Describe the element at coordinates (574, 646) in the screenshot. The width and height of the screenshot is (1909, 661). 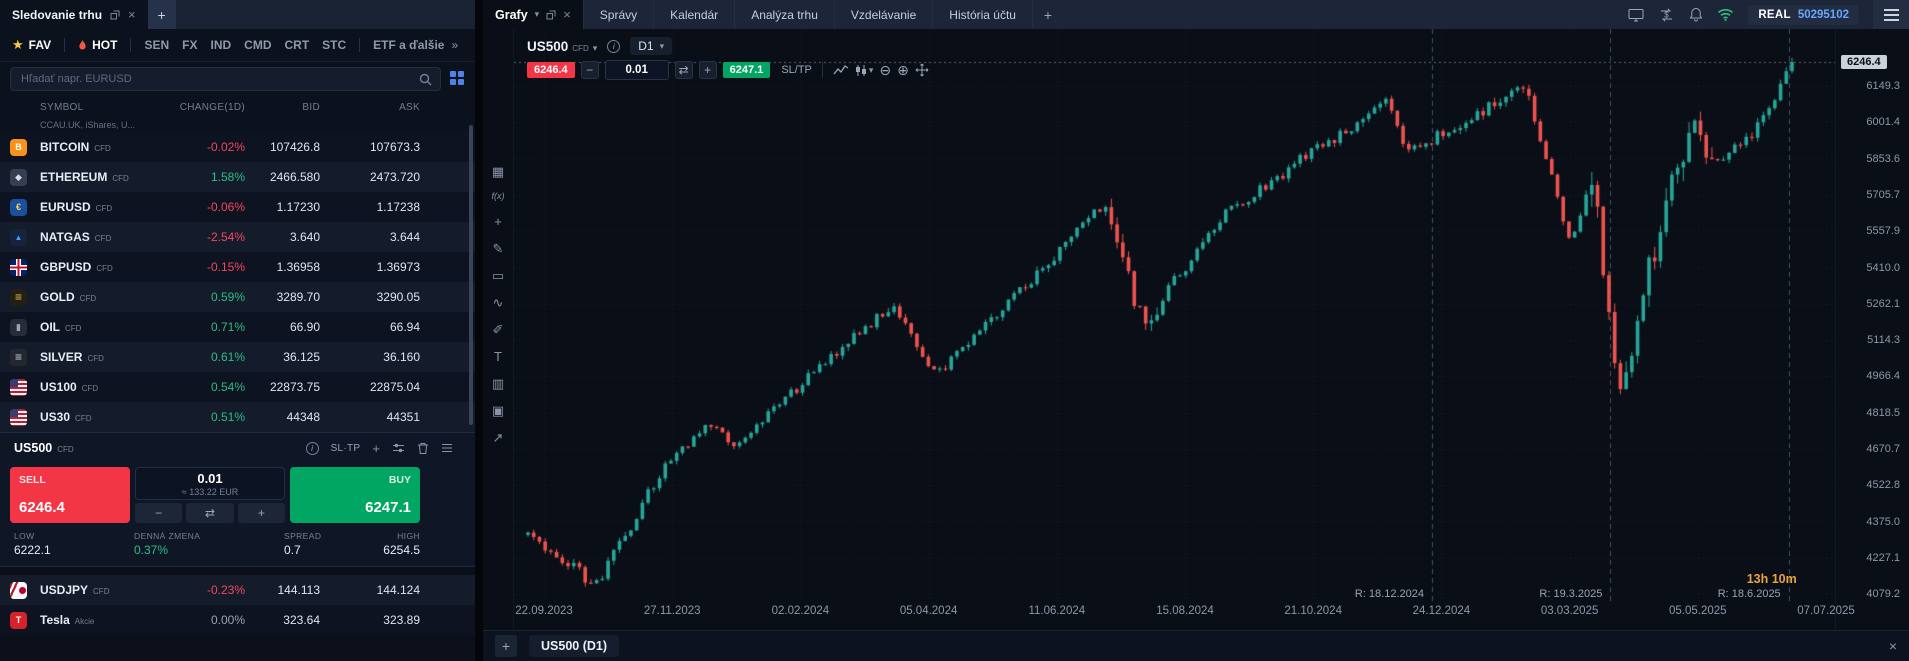
I see `chart-tab: US500 (D1)` at that location.